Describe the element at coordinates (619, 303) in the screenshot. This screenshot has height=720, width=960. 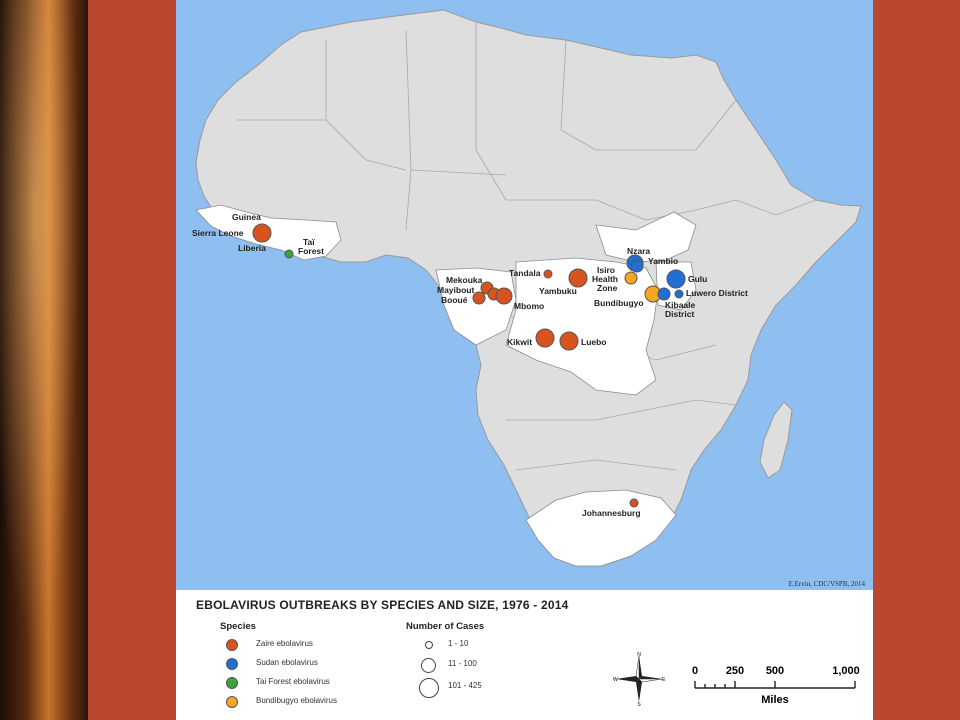
I see `label-bundibugyo: Bundibugyo` at that location.